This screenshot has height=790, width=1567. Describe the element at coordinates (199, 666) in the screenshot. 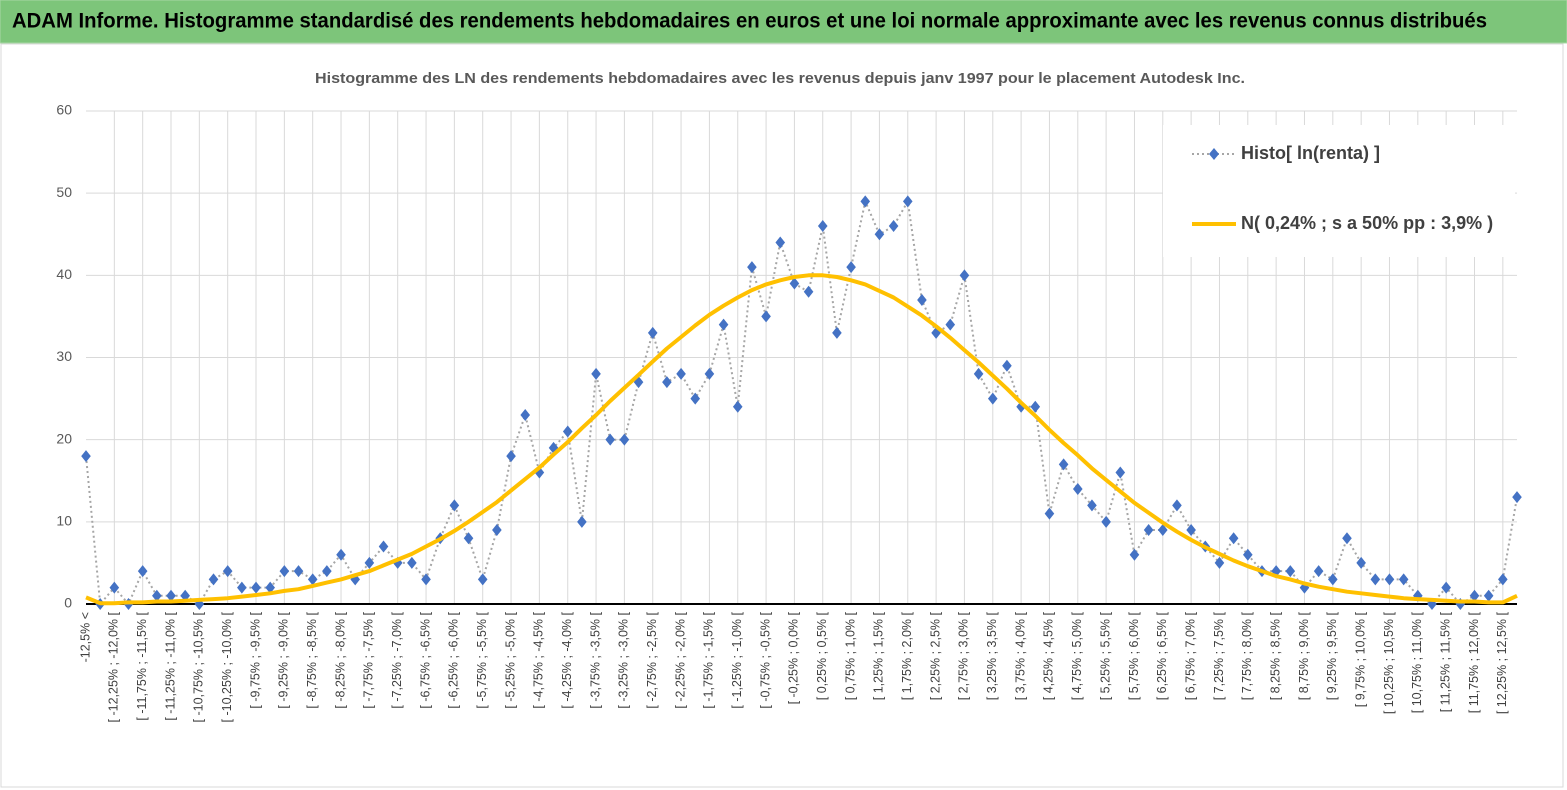

I see `x-tick-label: [ -10,75% ; -10,5% [` at that location.